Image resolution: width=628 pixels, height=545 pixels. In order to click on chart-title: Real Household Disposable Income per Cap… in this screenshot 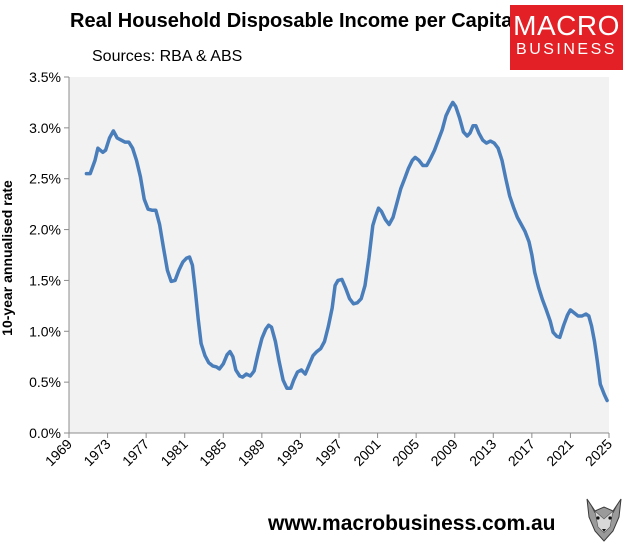, I will do `click(291, 21)`.